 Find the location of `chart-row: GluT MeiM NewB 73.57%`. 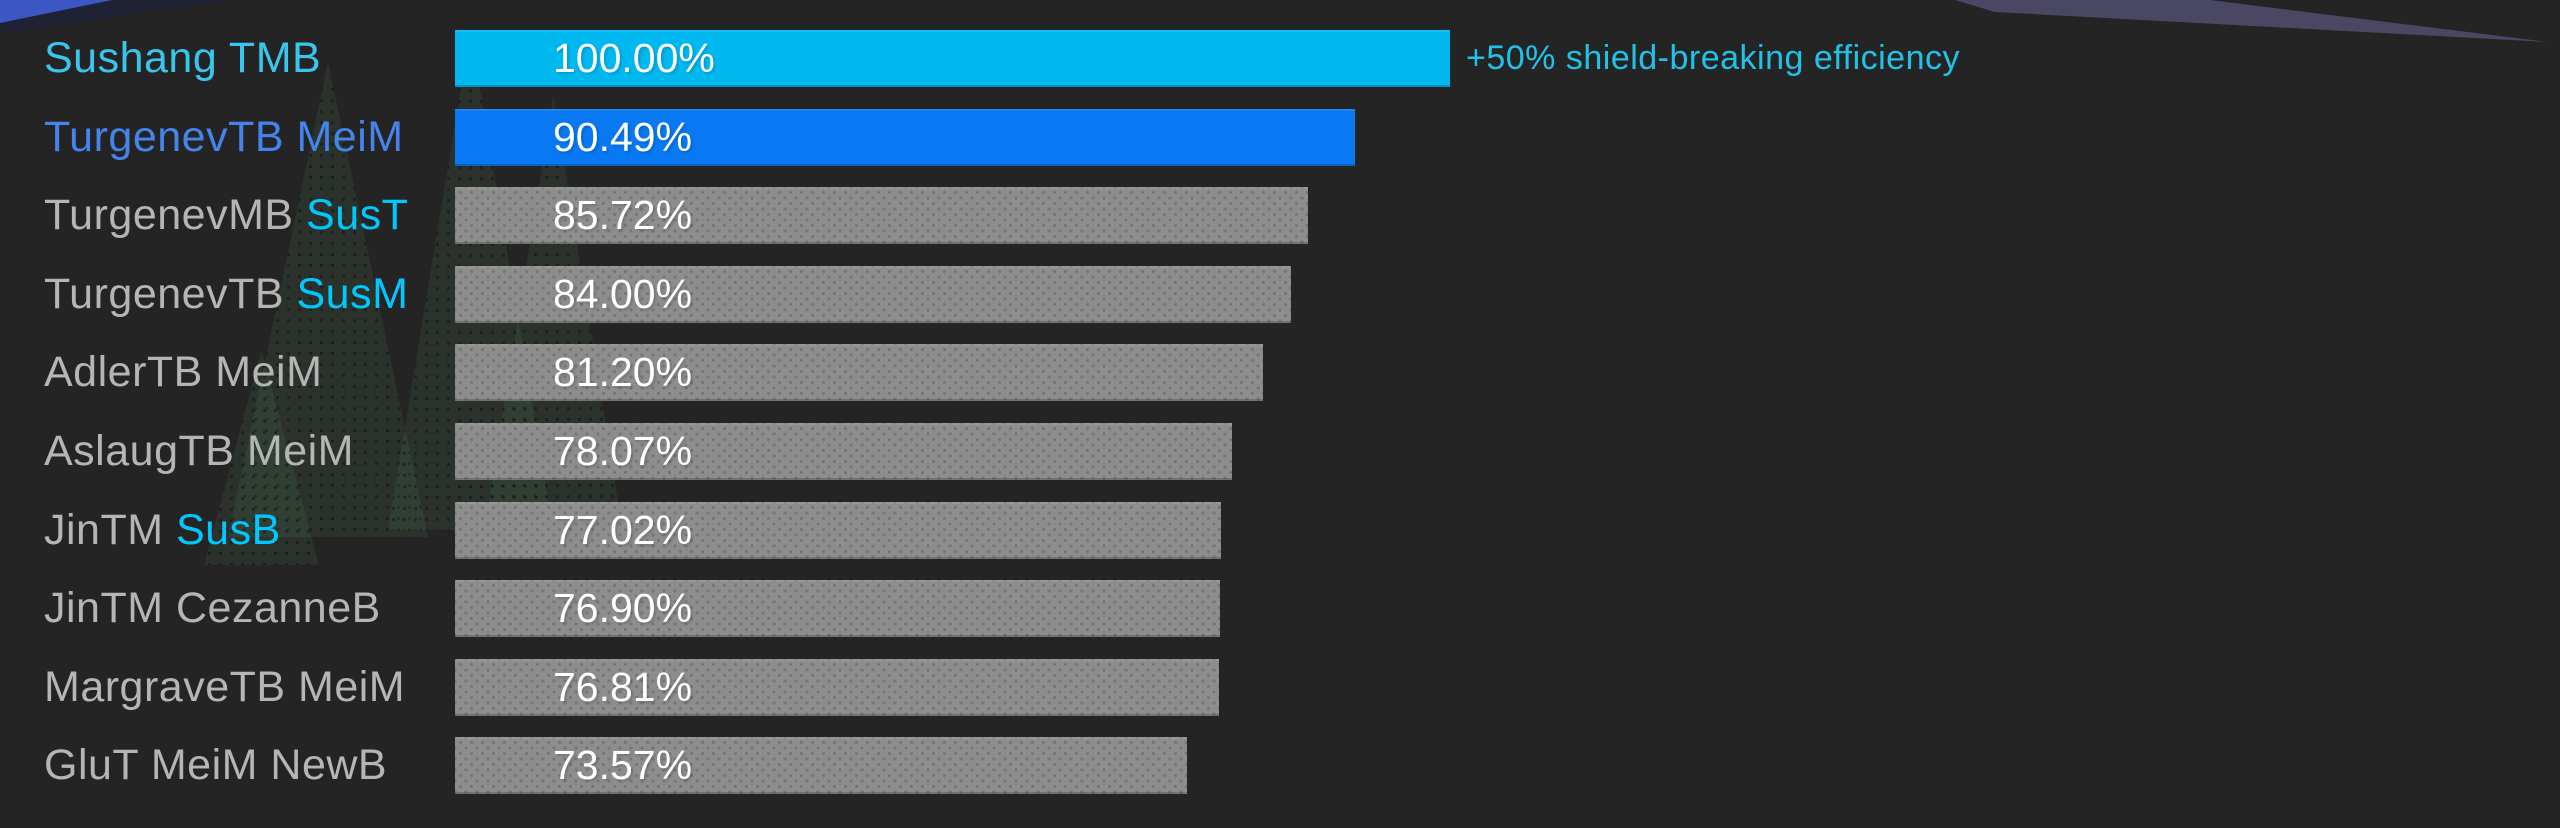

chart-row: GluT MeiM NewB 73.57% is located at coordinates (1280, 766).